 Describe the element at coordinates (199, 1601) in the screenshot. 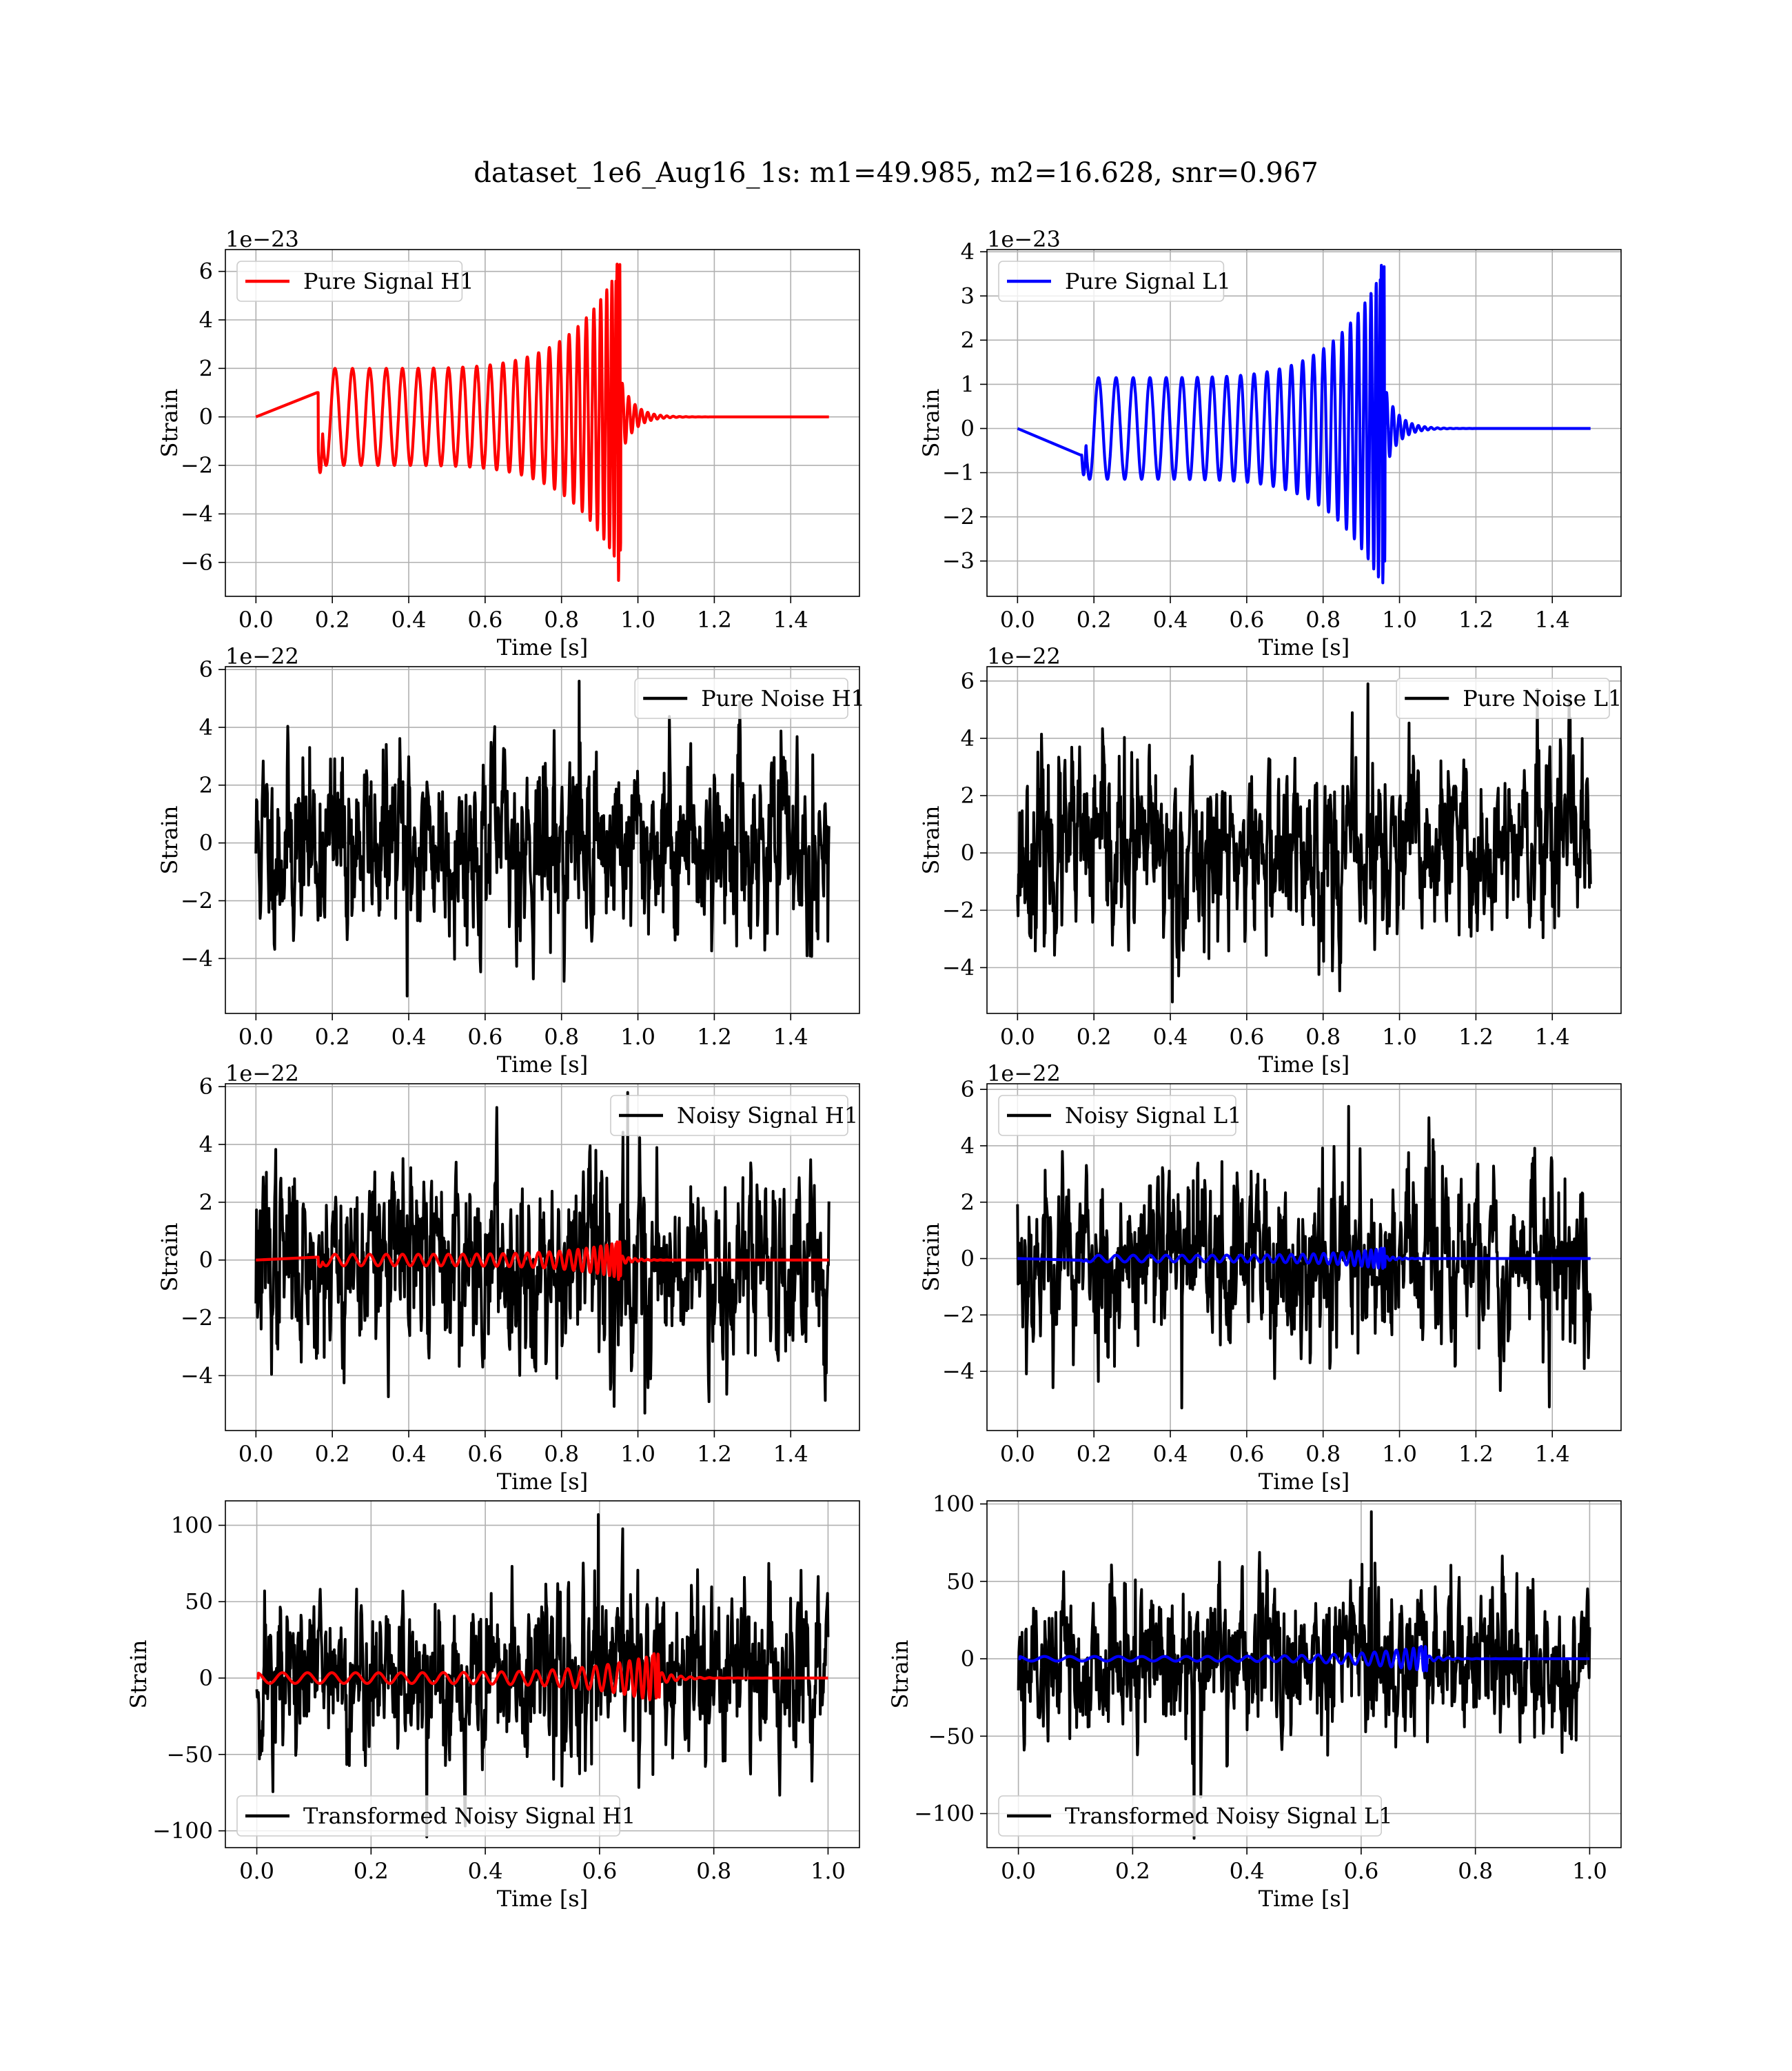

I see `y-tick-label: 50` at that location.